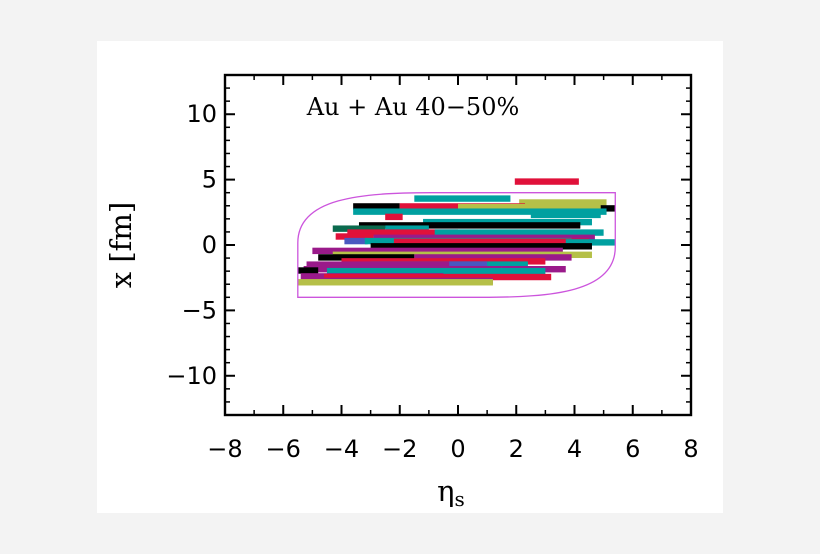  Describe the element at coordinates (413, 107) in the screenshot. I see `chart-title: Au + Au 40−50%` at that location.